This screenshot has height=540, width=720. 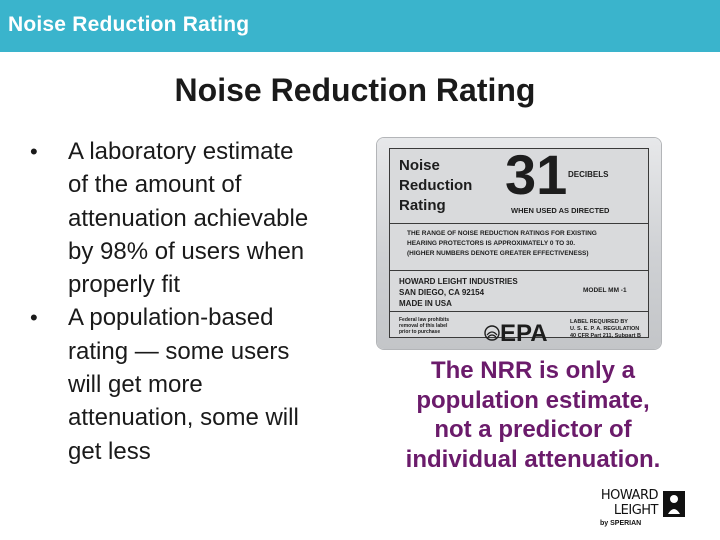 What do you see at coordinates (135, 385) in the screenshot?
I see `bullet-line: will get more` at bounding box center [135, 385].